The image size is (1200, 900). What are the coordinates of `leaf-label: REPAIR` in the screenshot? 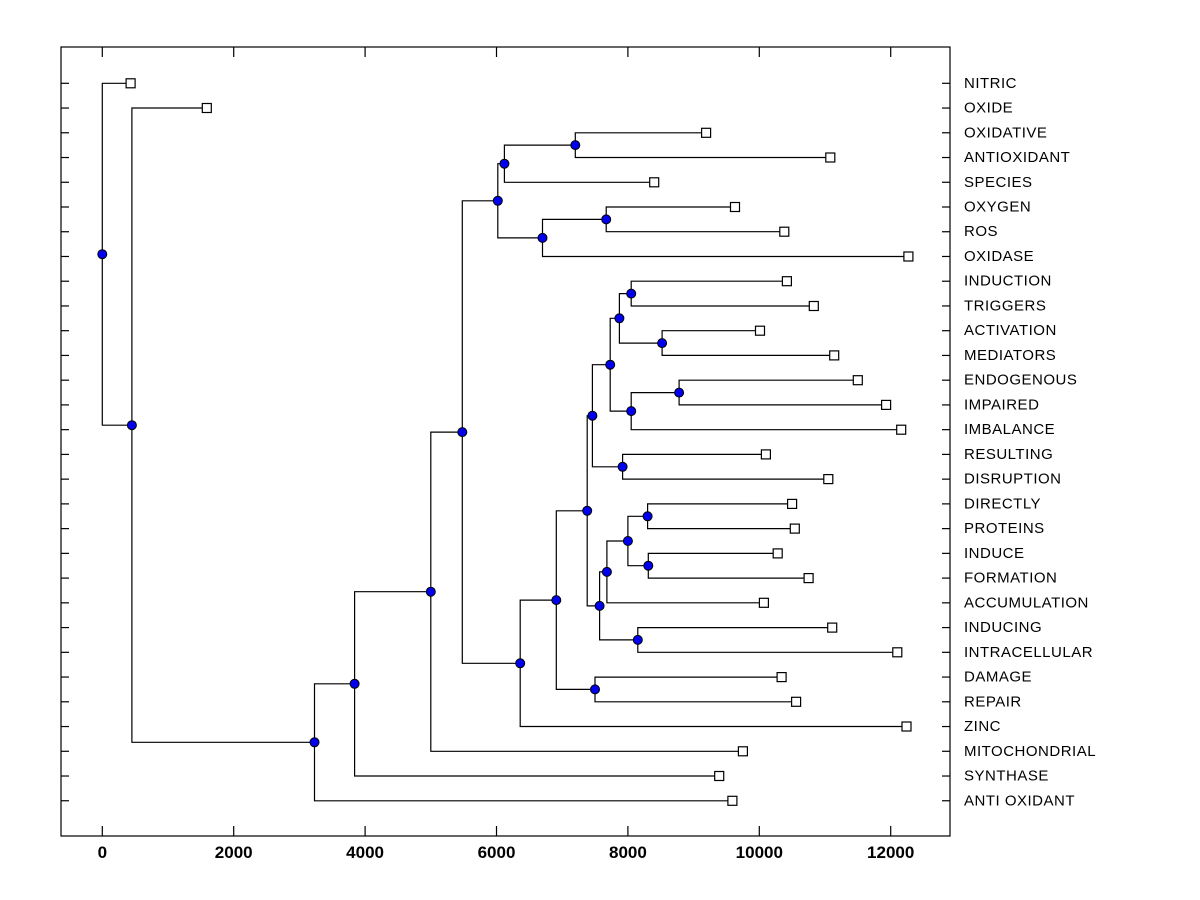 It's located at (993, 701).